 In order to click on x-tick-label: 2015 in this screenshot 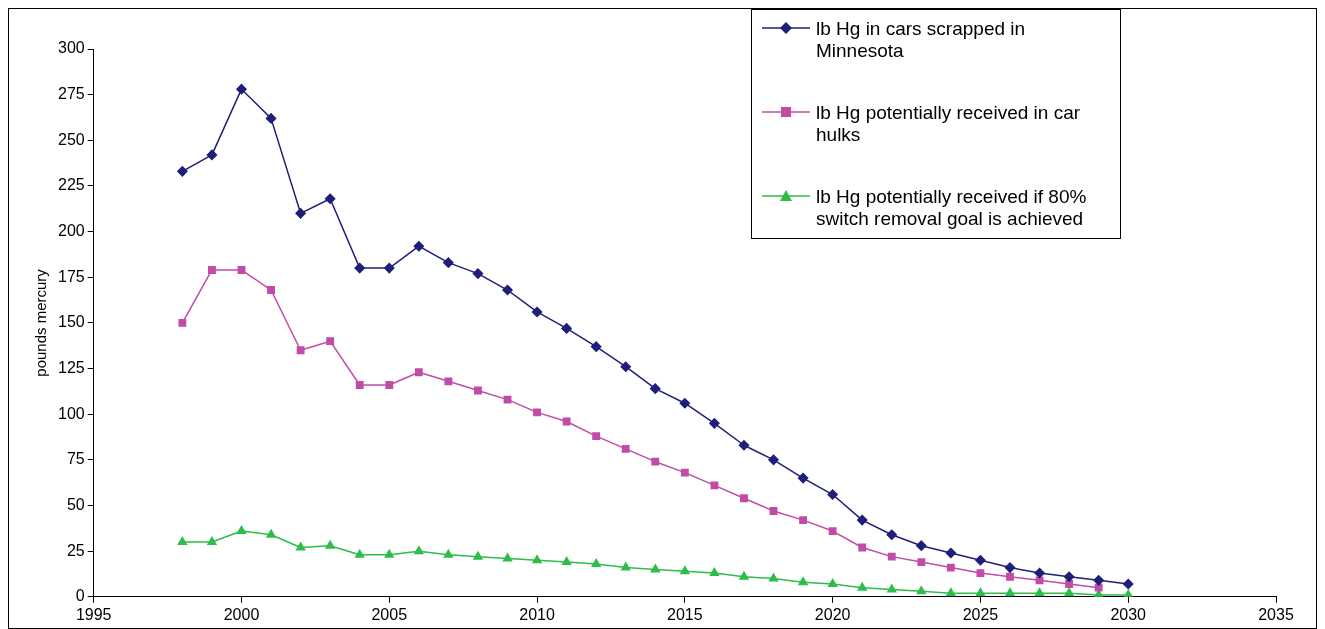, I will do `click(685, 614)`.